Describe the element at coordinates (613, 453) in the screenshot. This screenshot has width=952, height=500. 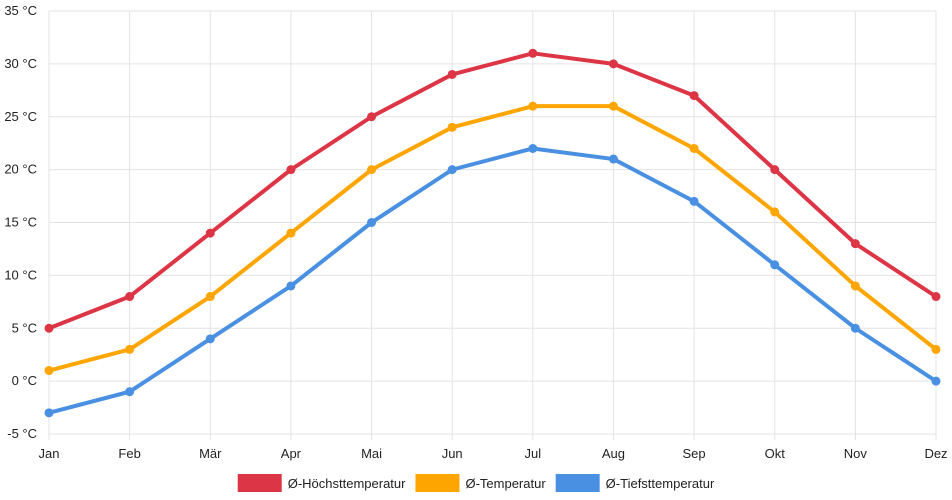
I see `x-tick-label: Aug` at that location.